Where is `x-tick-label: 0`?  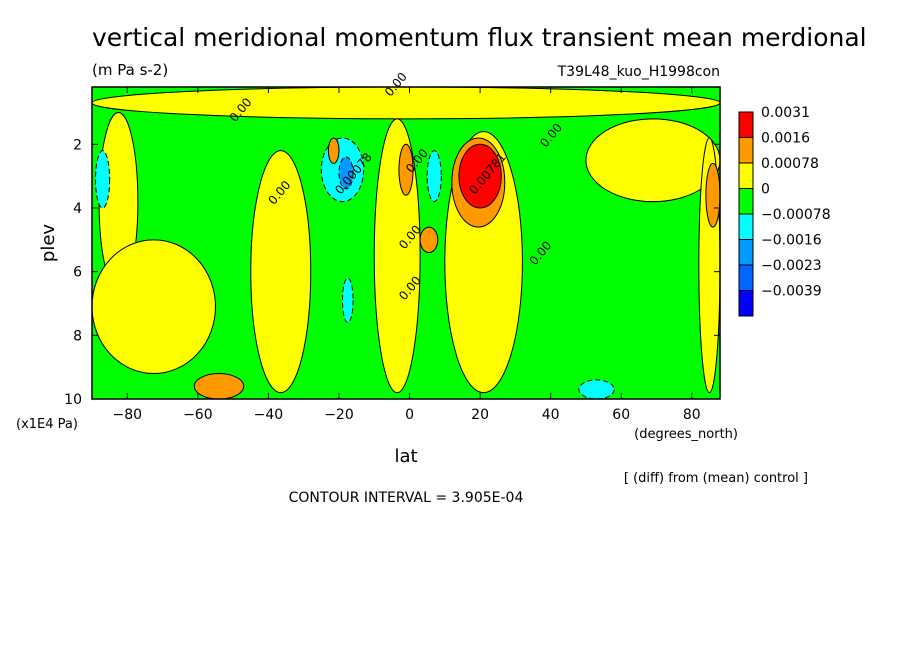 x-tick-label: 0 is located at coordinates (409, 415).